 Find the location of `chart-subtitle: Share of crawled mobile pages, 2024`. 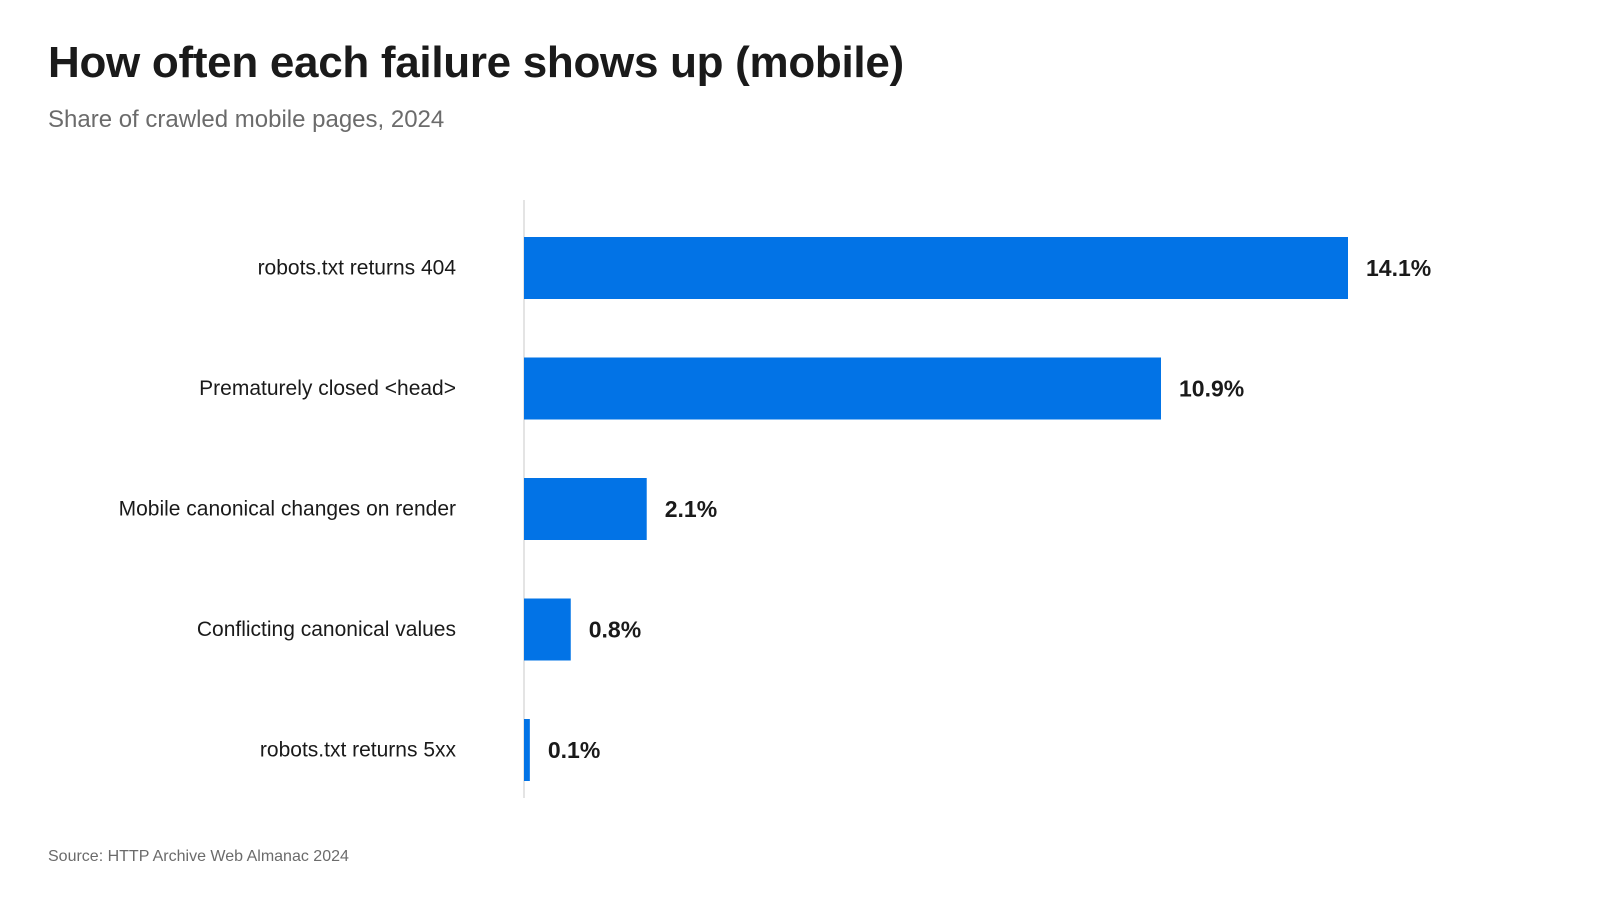

chart-subtitle: Share of crawled mobile pages, 2024 is located at coordinates (246, 119).